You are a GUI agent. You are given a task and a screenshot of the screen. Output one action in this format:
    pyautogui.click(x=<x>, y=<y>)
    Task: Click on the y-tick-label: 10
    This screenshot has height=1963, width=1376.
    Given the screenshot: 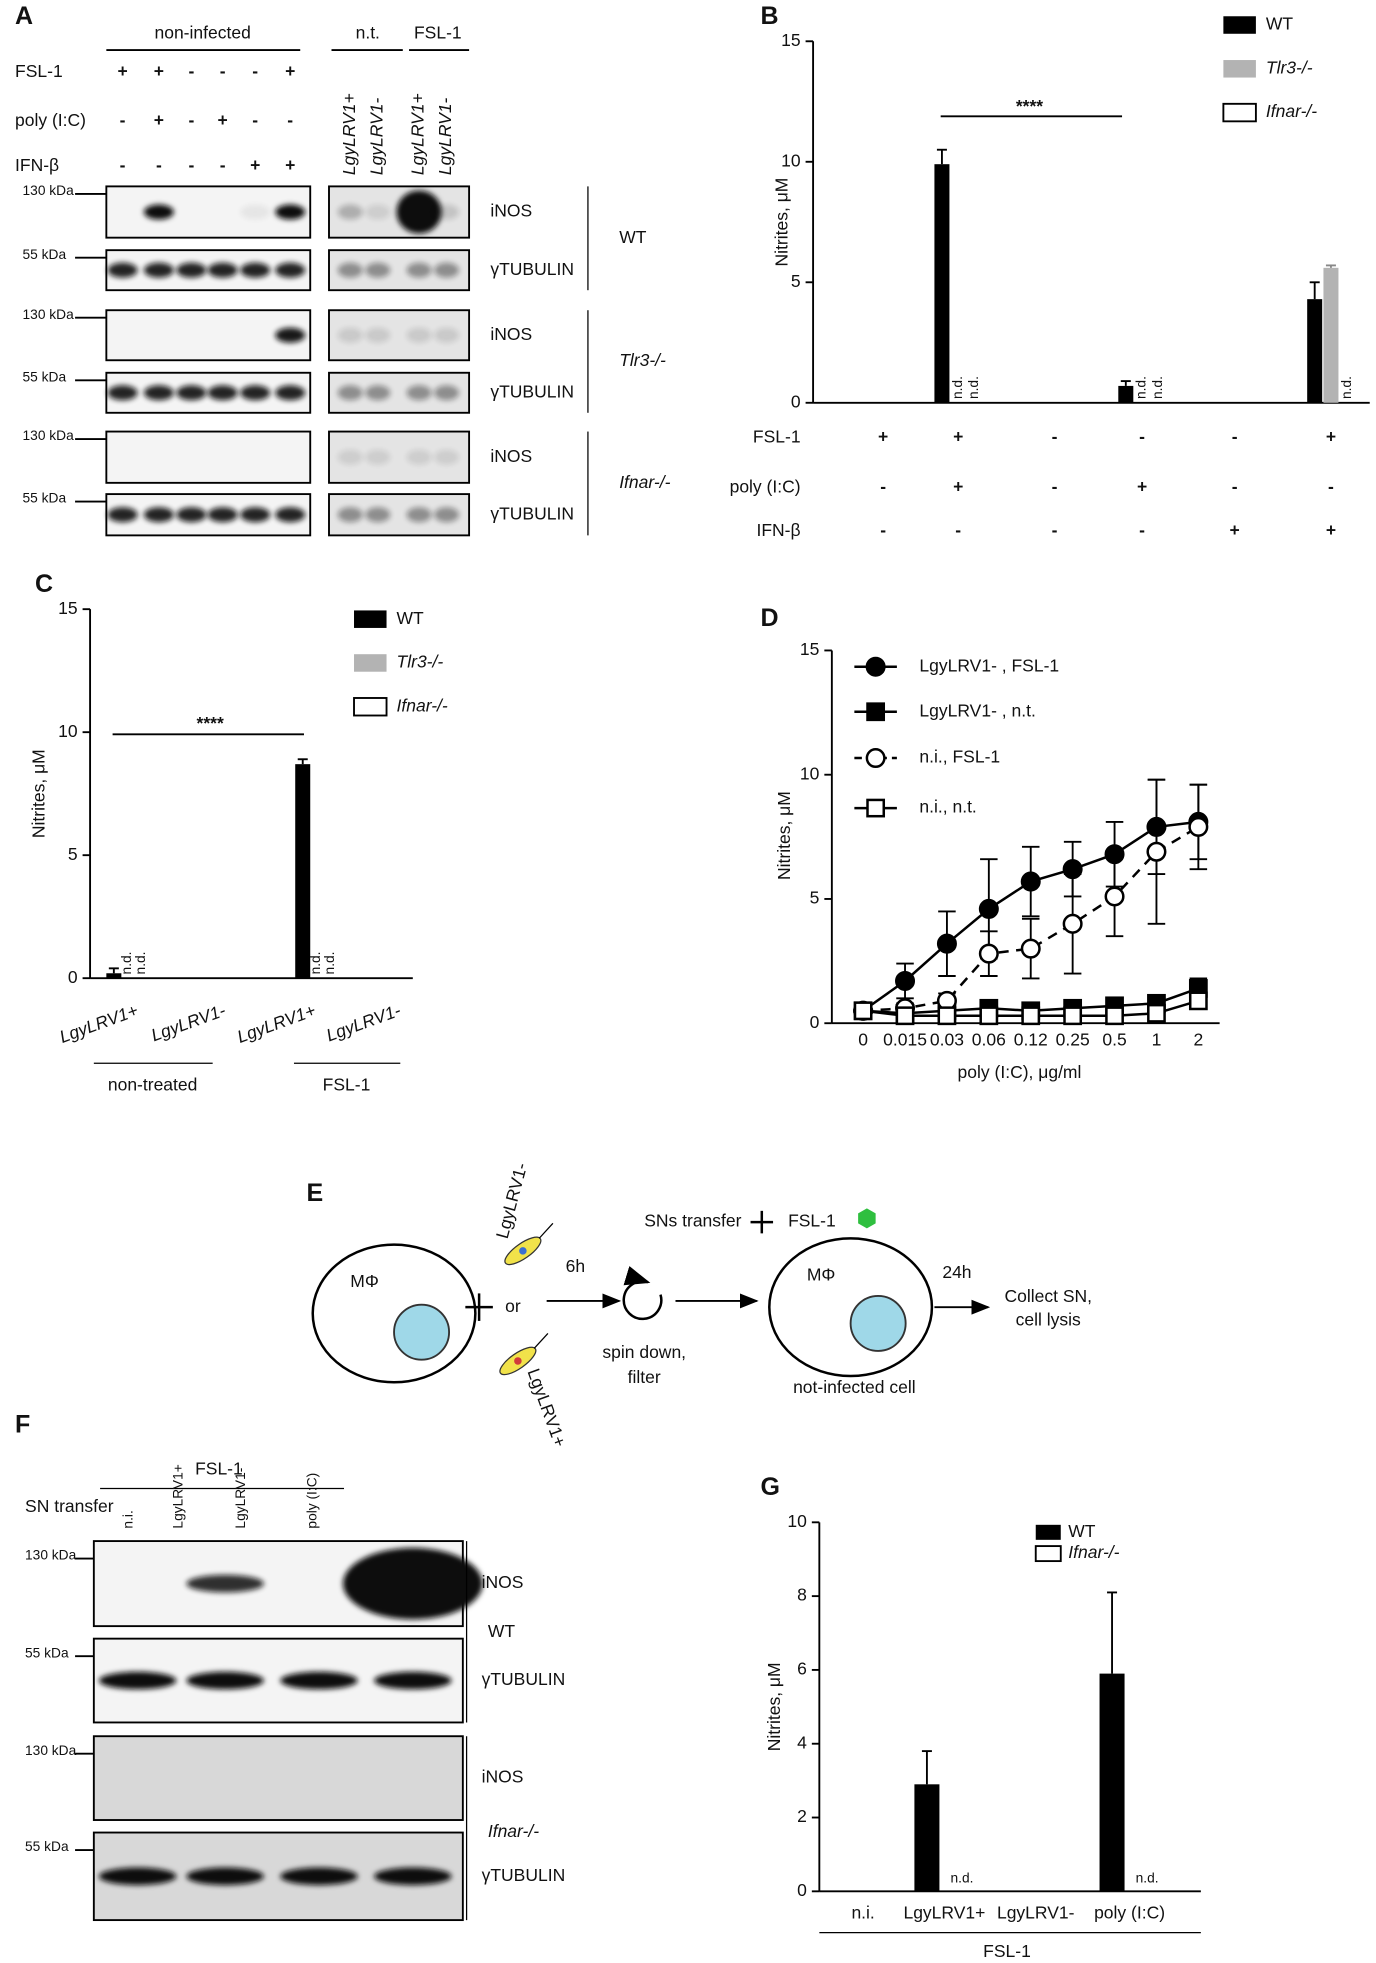 What is the action you would take?
    pyautogui.click(x=791, y=160)
    